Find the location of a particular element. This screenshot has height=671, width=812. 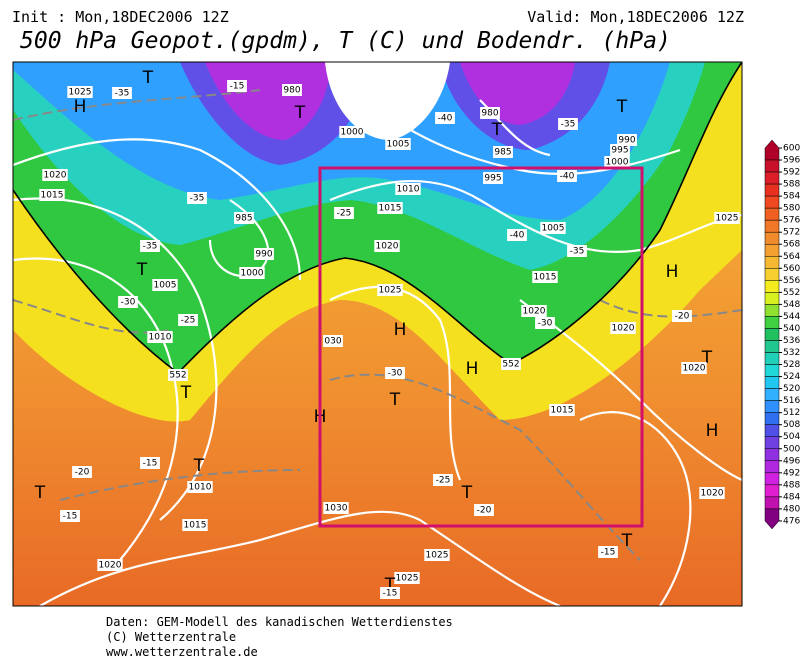

colorbar-label: 528 is located at coordinates (791, 365).